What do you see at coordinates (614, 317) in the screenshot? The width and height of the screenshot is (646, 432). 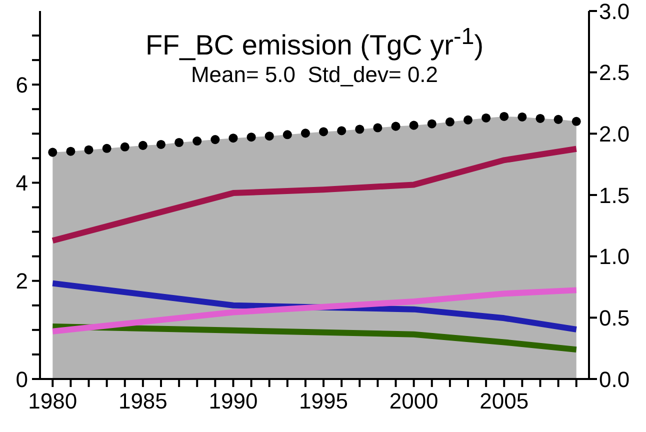 I see `y2-tick-label: 0.5` at bounding box center [614, 317].